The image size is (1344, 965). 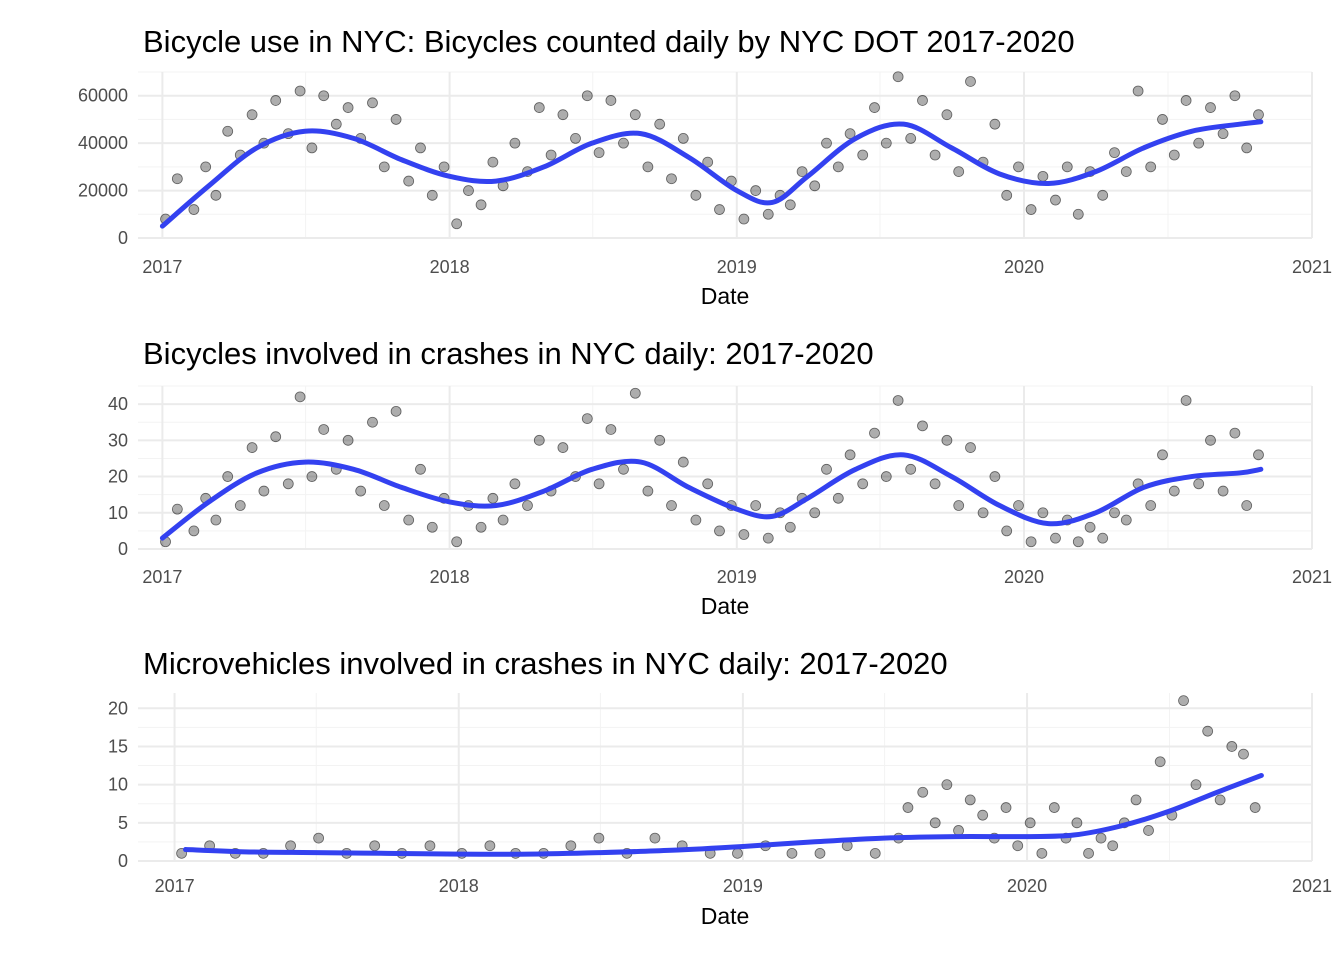 What do you see at coordinates (118, 746) in the screenshot?
I see `y-tick-label: 15` at bounding box center [118, 746].